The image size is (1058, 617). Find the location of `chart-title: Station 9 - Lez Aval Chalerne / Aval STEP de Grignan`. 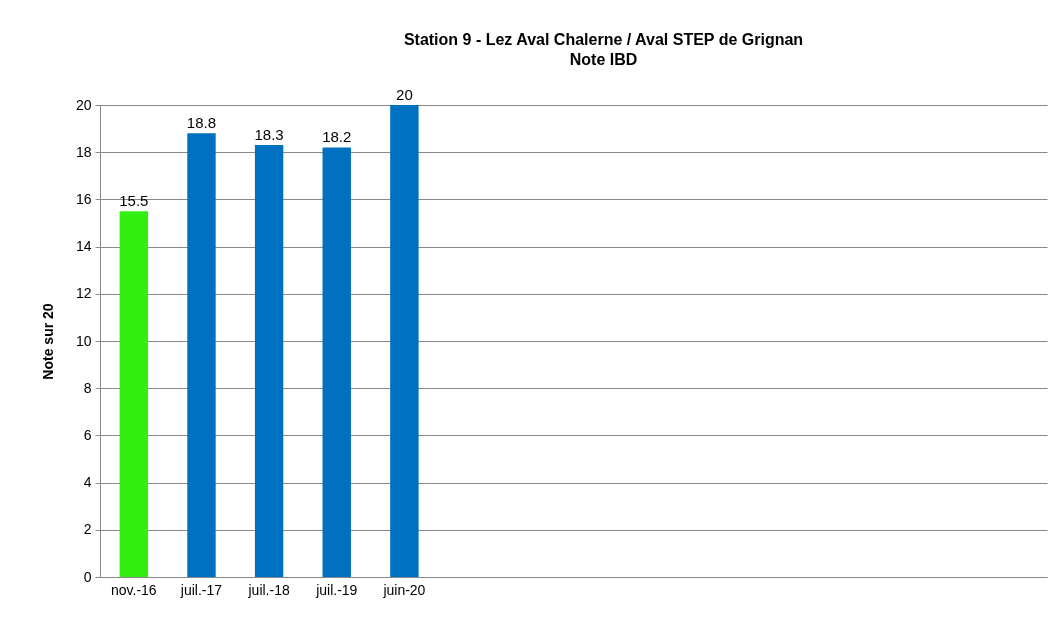

chart-title: Station 9 - Lez Aval Chalerne / Aval STEP de Grignan is located at coordinates (603, 39).